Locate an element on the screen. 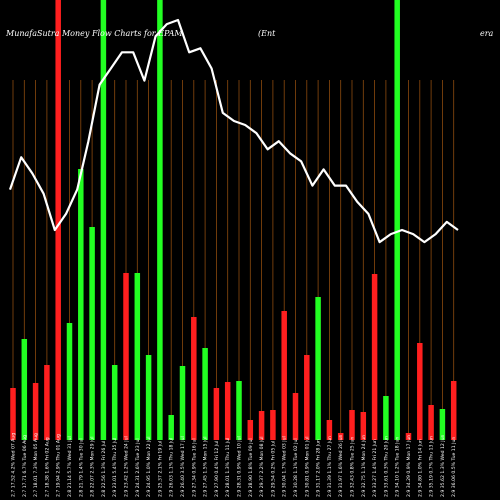 The width and height of the screenshot is (500, 500). bar-tue-16-jul is located at coordinates (194, 378).